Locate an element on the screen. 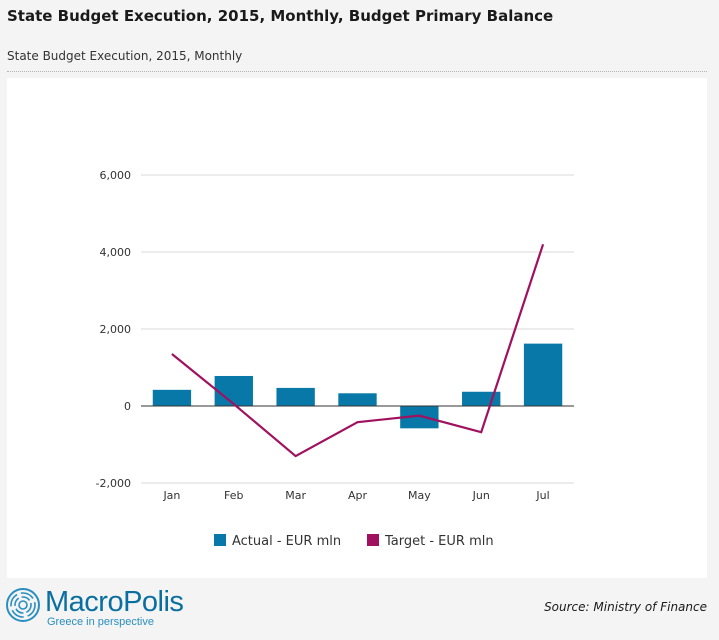 The width and height of the screenshot is (719, 640). x-tick-label: May is located at coordinates (419, 495).